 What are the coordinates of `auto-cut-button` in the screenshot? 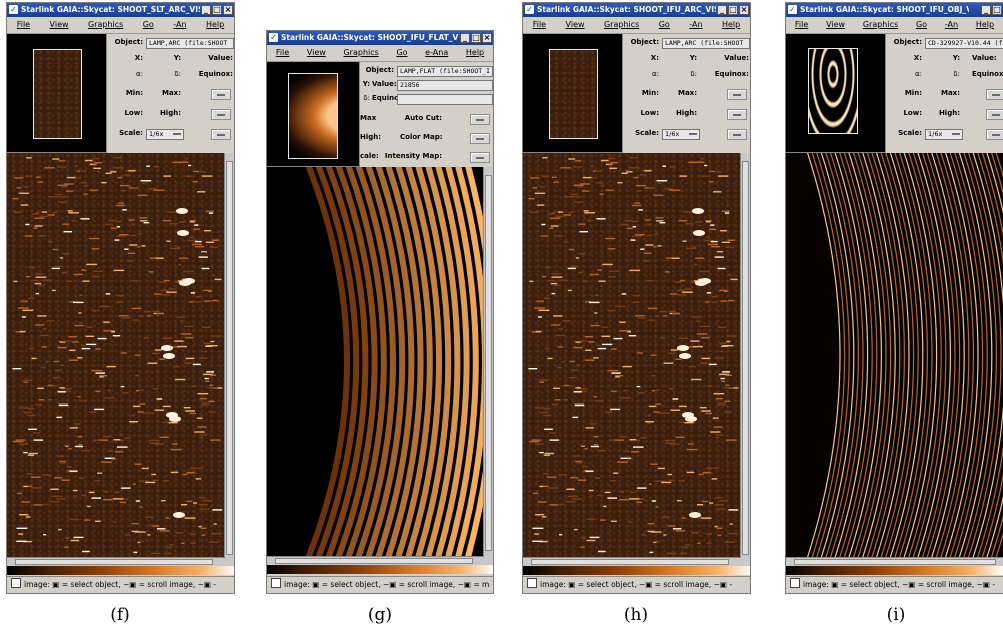 It's located at (480, 119).